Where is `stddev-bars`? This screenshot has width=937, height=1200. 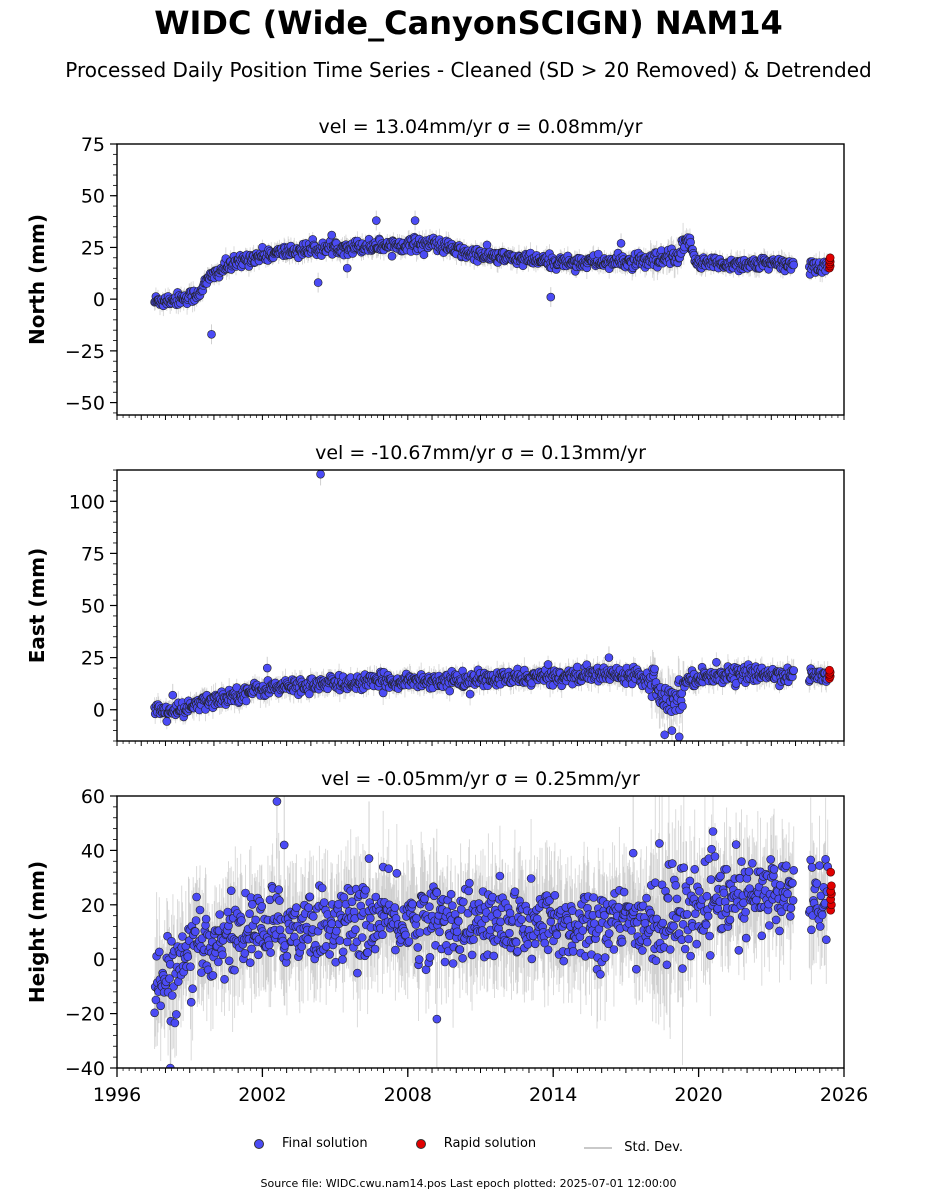
stddev-bars is located at coordinates (491, 277).